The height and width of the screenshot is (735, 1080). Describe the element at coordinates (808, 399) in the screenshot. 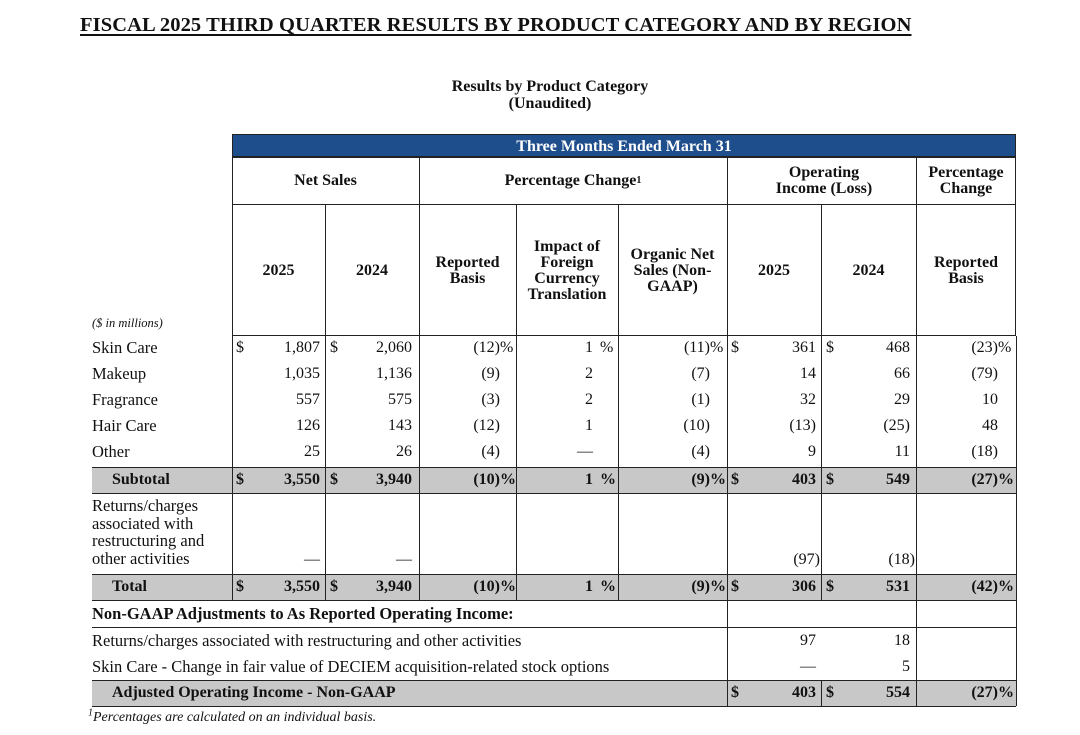

I see `op-income-2025-cell: 32` at that location.